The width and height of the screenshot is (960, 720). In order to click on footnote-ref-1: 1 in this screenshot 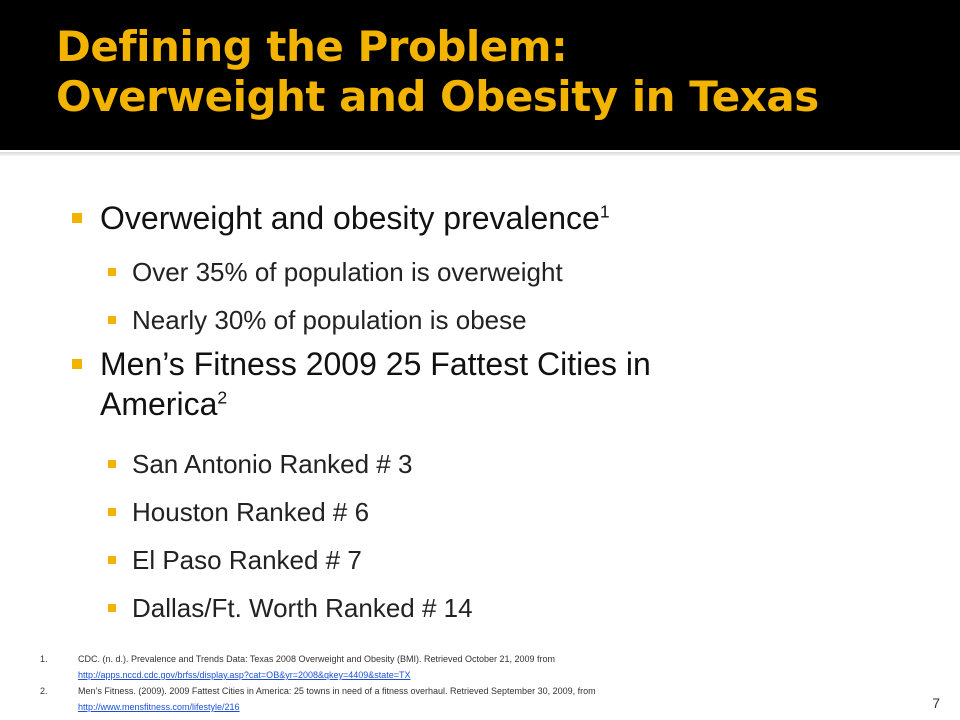, I will do `click(604, 211)`.